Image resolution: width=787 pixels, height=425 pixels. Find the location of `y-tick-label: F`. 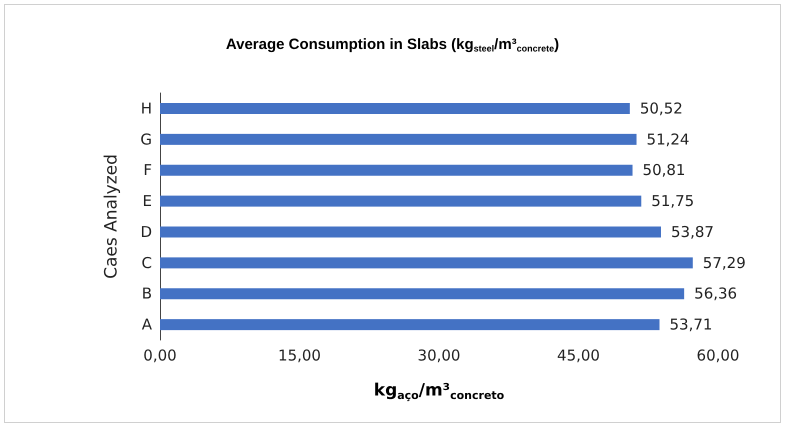

y-tick-label: F is located at coordinates (147, 170).